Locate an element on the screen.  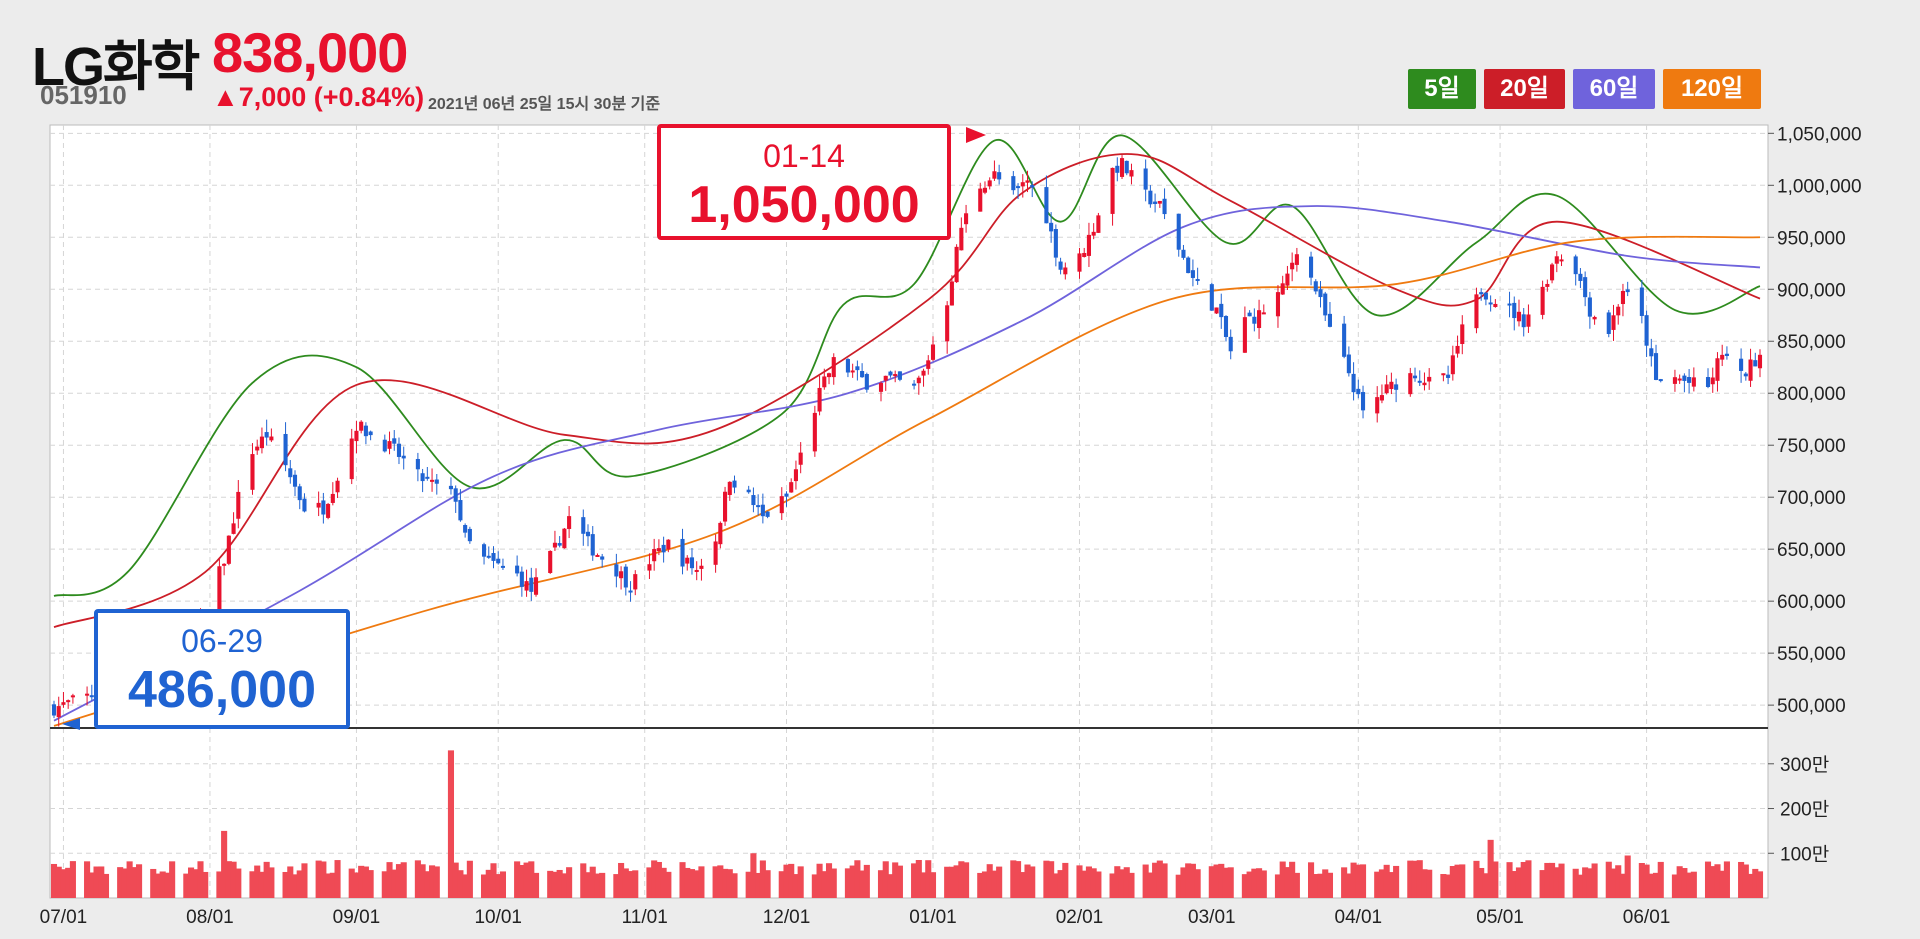
date-tick-label: 06/01 is located at coordinates (1647, 917).